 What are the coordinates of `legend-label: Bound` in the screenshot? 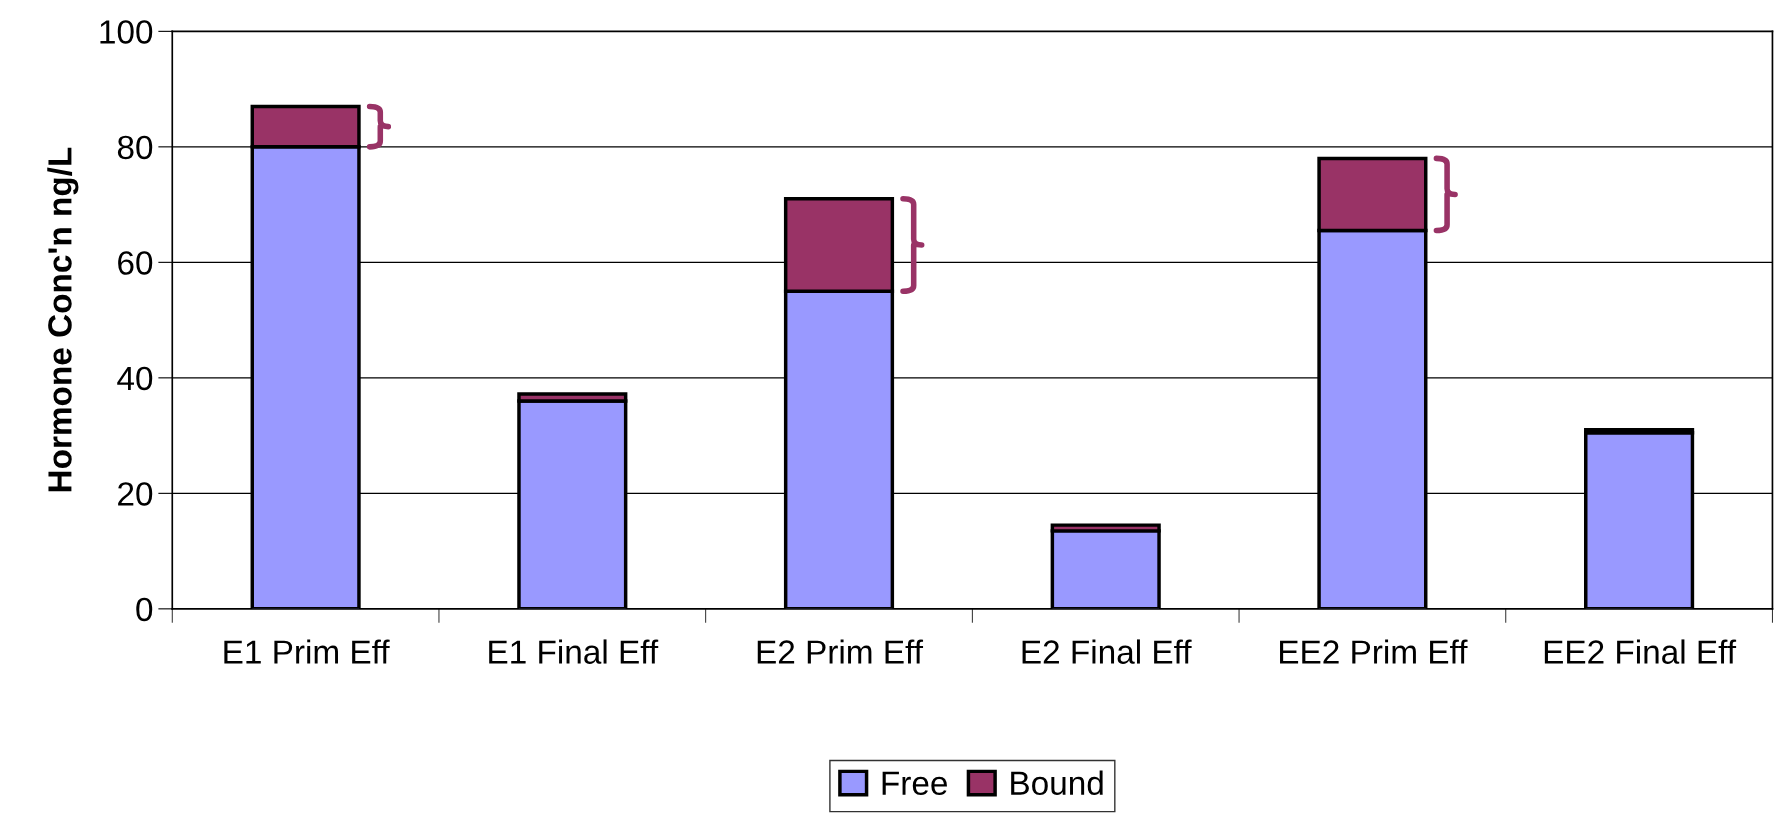 It's located at (1057, 783).